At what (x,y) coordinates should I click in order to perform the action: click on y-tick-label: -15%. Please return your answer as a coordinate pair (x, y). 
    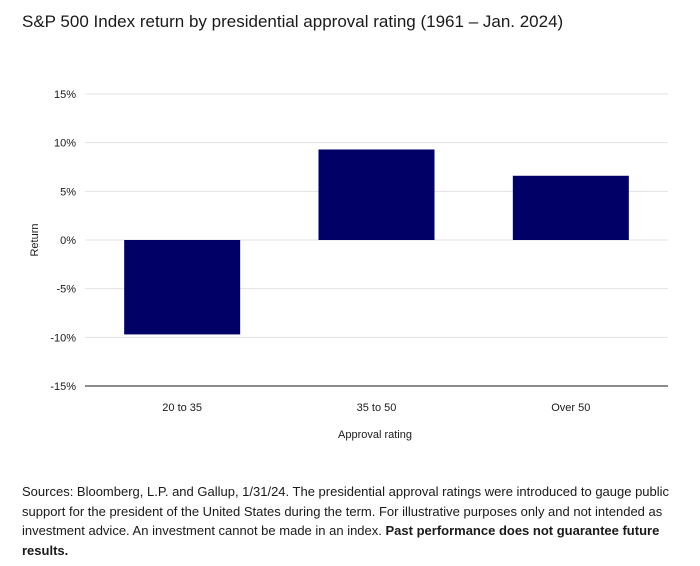
    Looking at the image, I should click on (63, 387).